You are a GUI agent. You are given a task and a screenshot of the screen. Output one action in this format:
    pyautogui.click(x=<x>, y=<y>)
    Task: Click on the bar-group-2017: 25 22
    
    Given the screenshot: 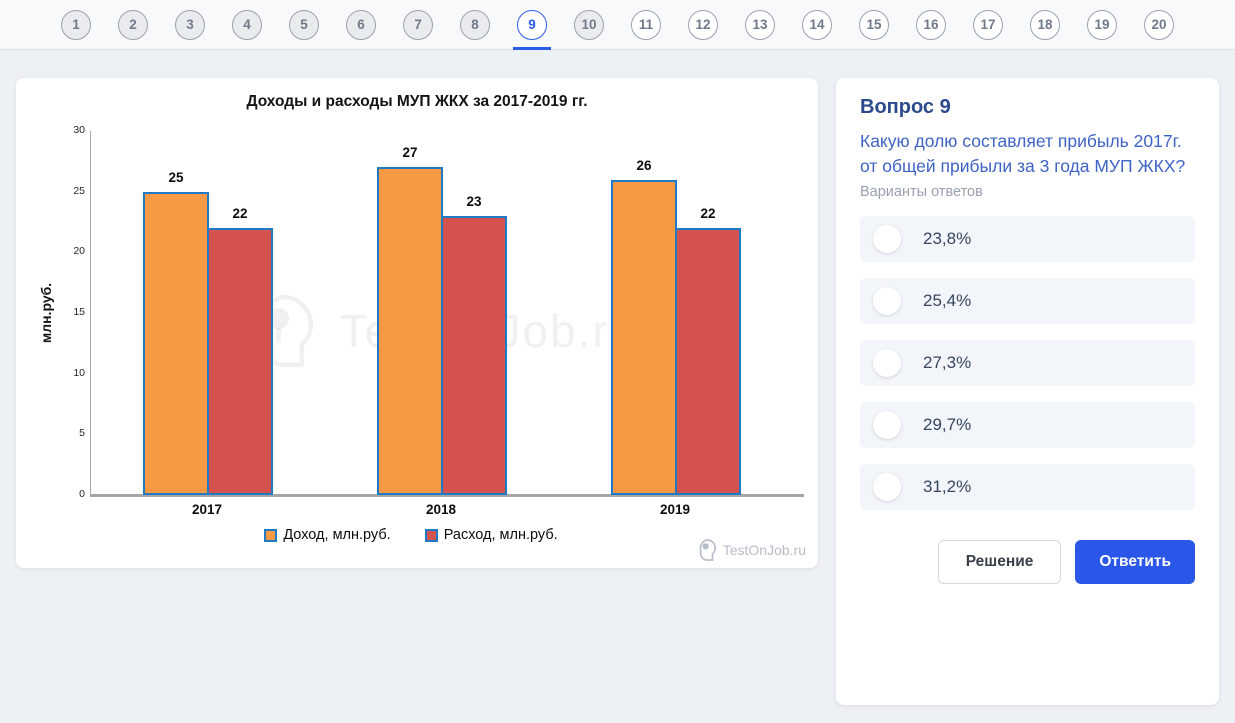 What is the action you would take?
    pyautogui.click(x=208, y=332)
    